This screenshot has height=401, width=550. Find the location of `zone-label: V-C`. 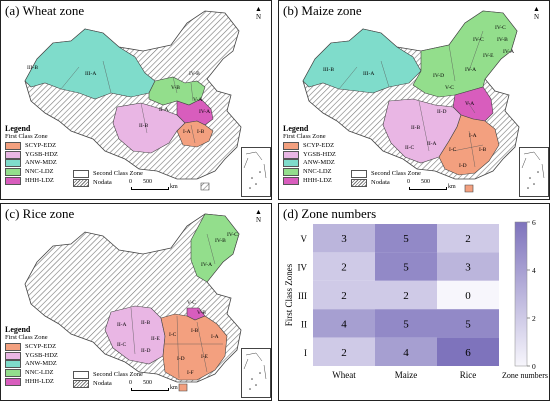

zone-label: V-C is located at coordinates (191, 303).